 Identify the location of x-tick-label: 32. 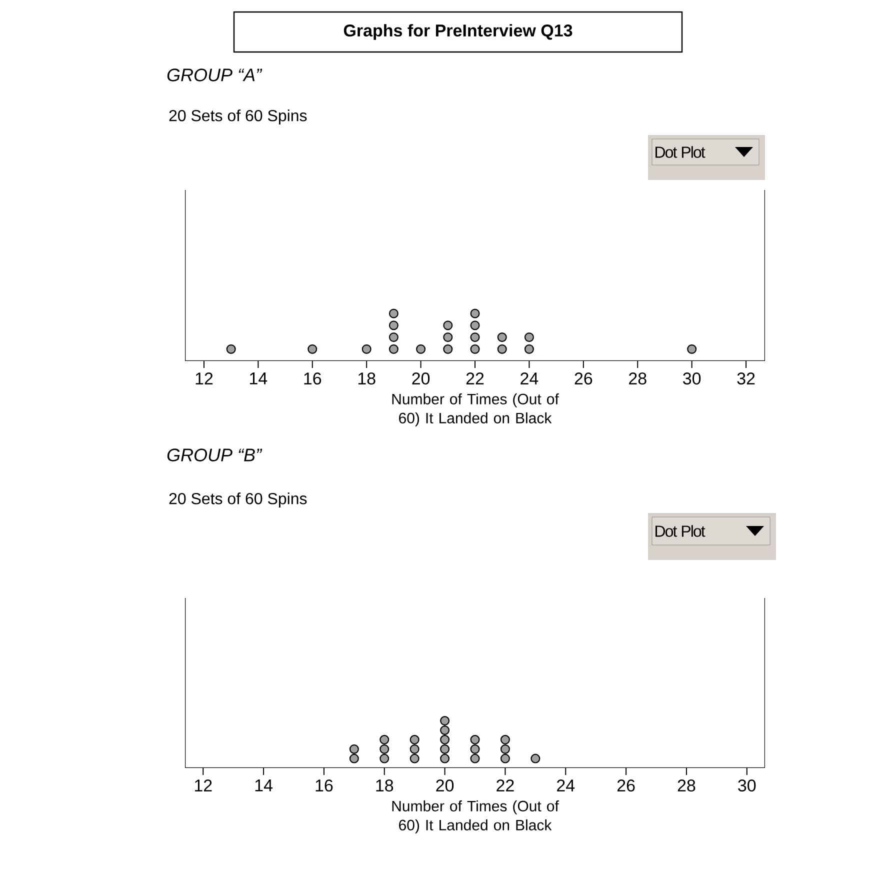
(746, 378).